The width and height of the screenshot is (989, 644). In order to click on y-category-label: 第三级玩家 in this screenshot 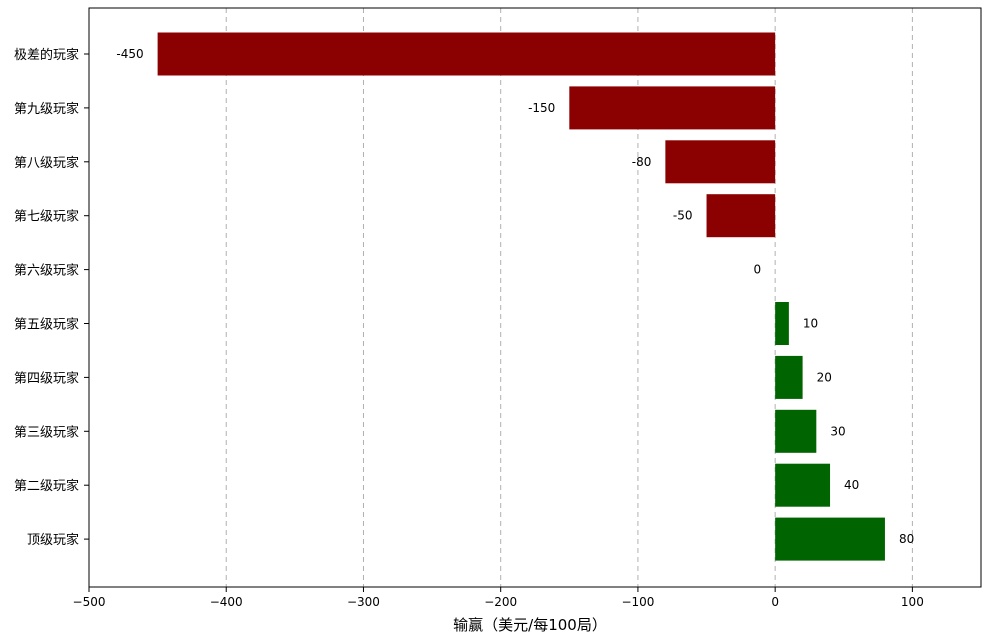, I will do `click(46, 432)`.